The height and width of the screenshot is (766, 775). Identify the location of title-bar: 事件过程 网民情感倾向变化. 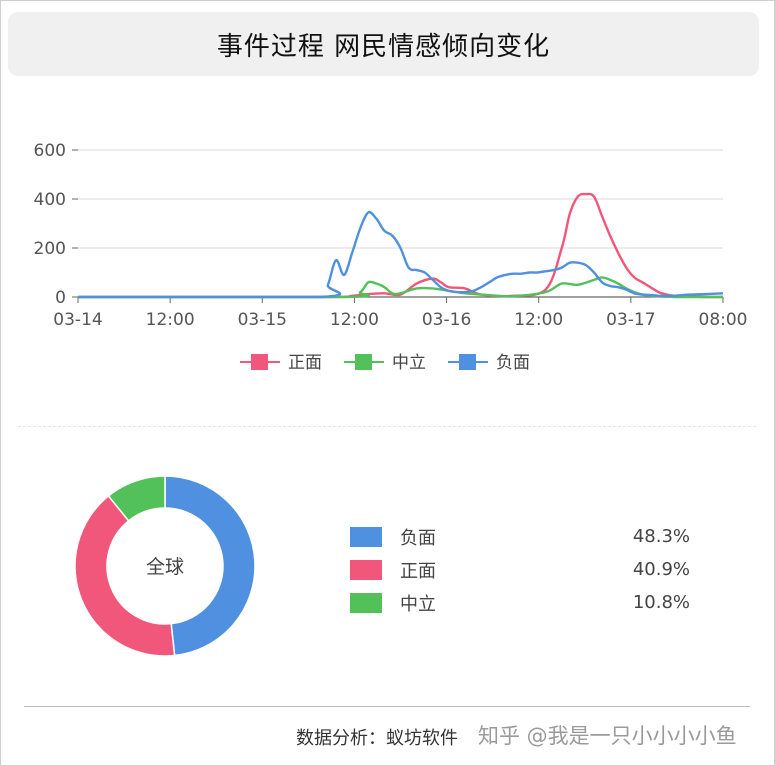
(383, 44).